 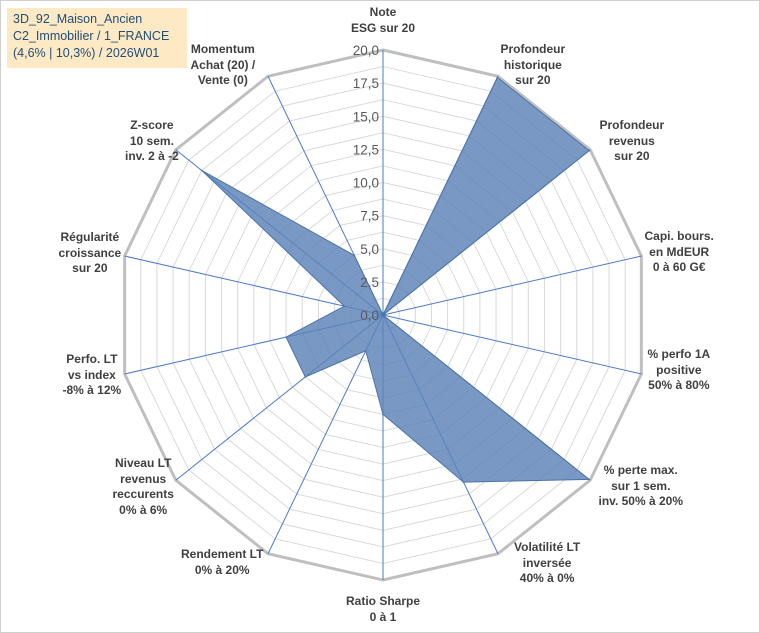 I want to click on tick-label: 5,0, so click(x=369, y=249).